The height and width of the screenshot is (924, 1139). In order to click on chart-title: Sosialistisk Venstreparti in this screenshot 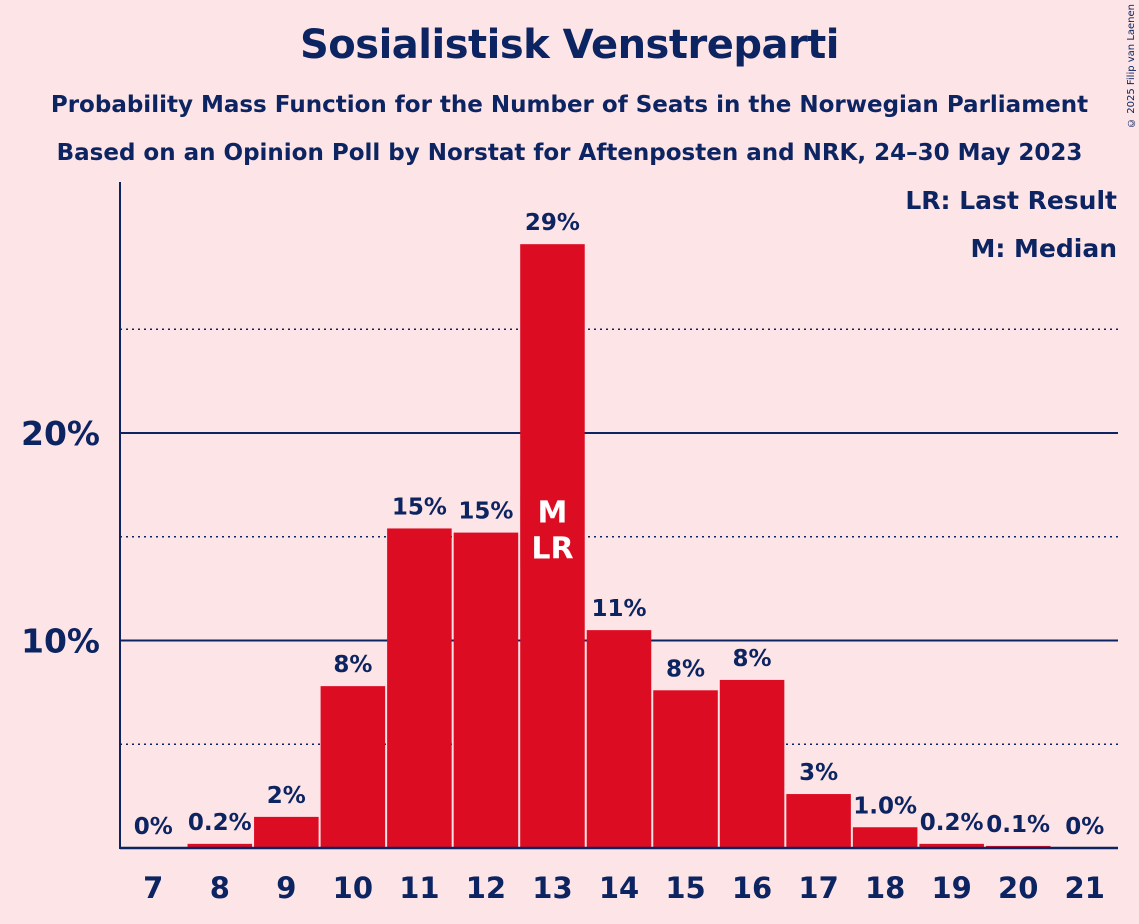, I will do `click(569, 45)`.